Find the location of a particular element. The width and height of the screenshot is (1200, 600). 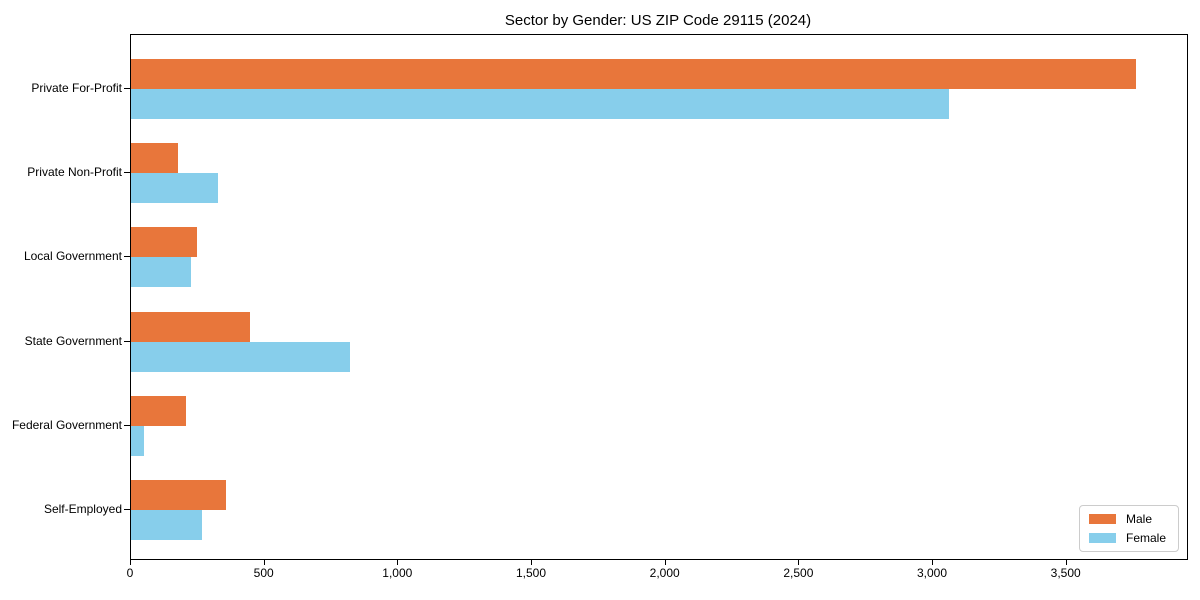

x-axis-tick-label: 0 is located at coordinates (130, 573).